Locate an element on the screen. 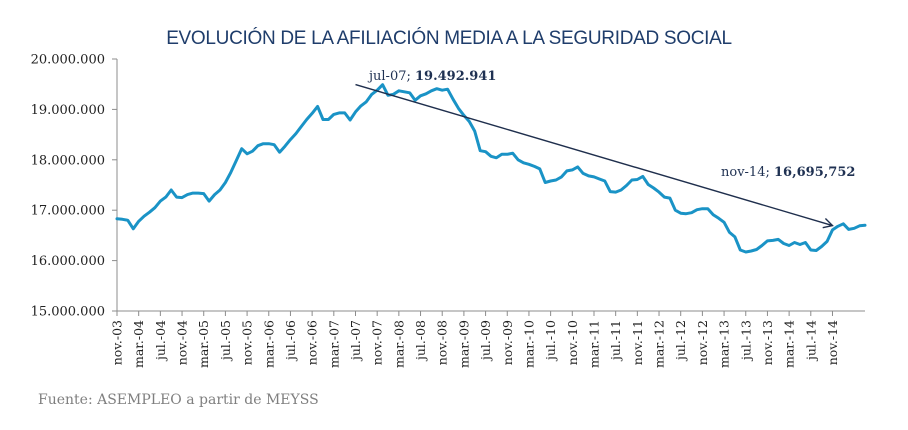 This screenshot has width=908, height=430. x-tick-label: mar.-09 is located at coordinates (463, 344).